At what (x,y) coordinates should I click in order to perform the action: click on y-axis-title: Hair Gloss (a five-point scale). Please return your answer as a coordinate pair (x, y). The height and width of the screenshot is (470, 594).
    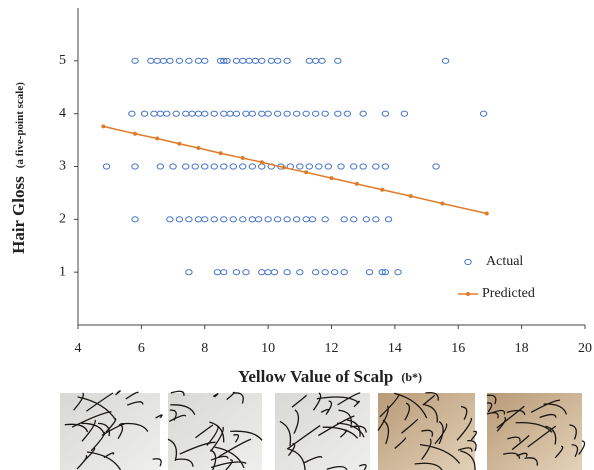
    Looking at the image, I should click on (18, 168).